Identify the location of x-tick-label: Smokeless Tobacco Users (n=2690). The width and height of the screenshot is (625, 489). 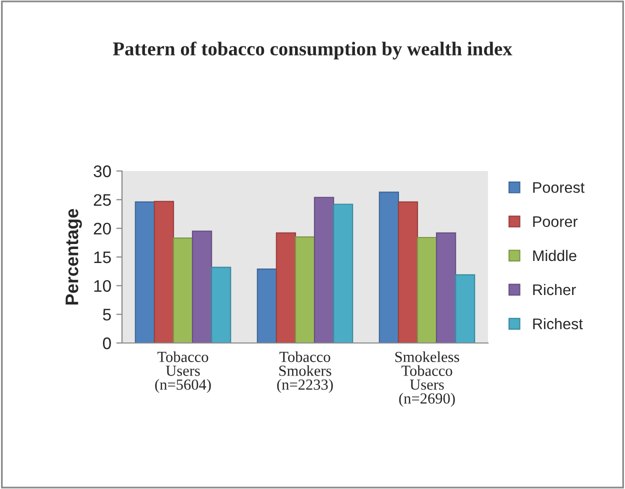
(427, 379).